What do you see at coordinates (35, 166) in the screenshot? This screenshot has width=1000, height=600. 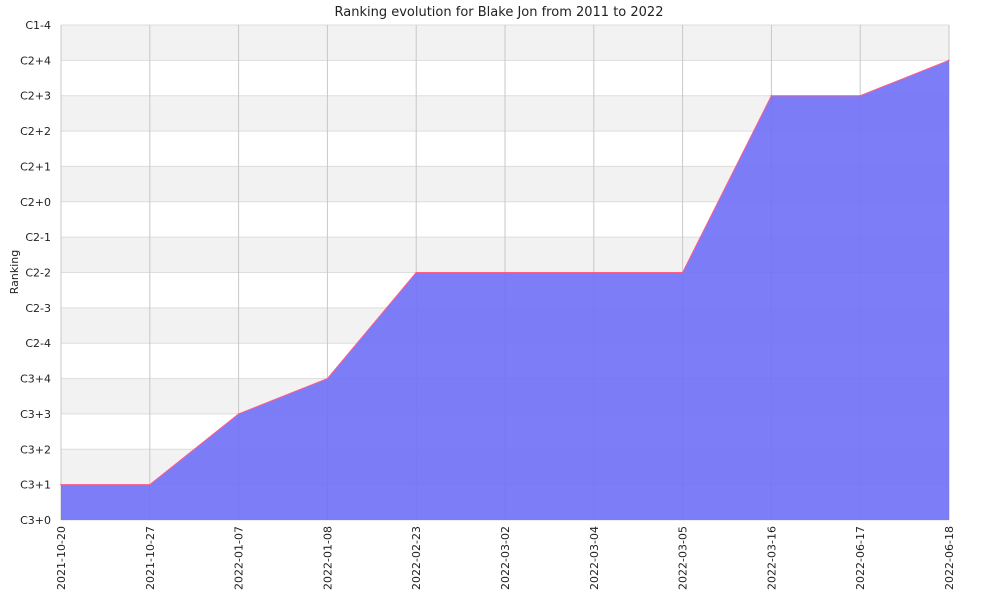 I see `y-tick-label: C2+1` at bounding box center [35, 166].